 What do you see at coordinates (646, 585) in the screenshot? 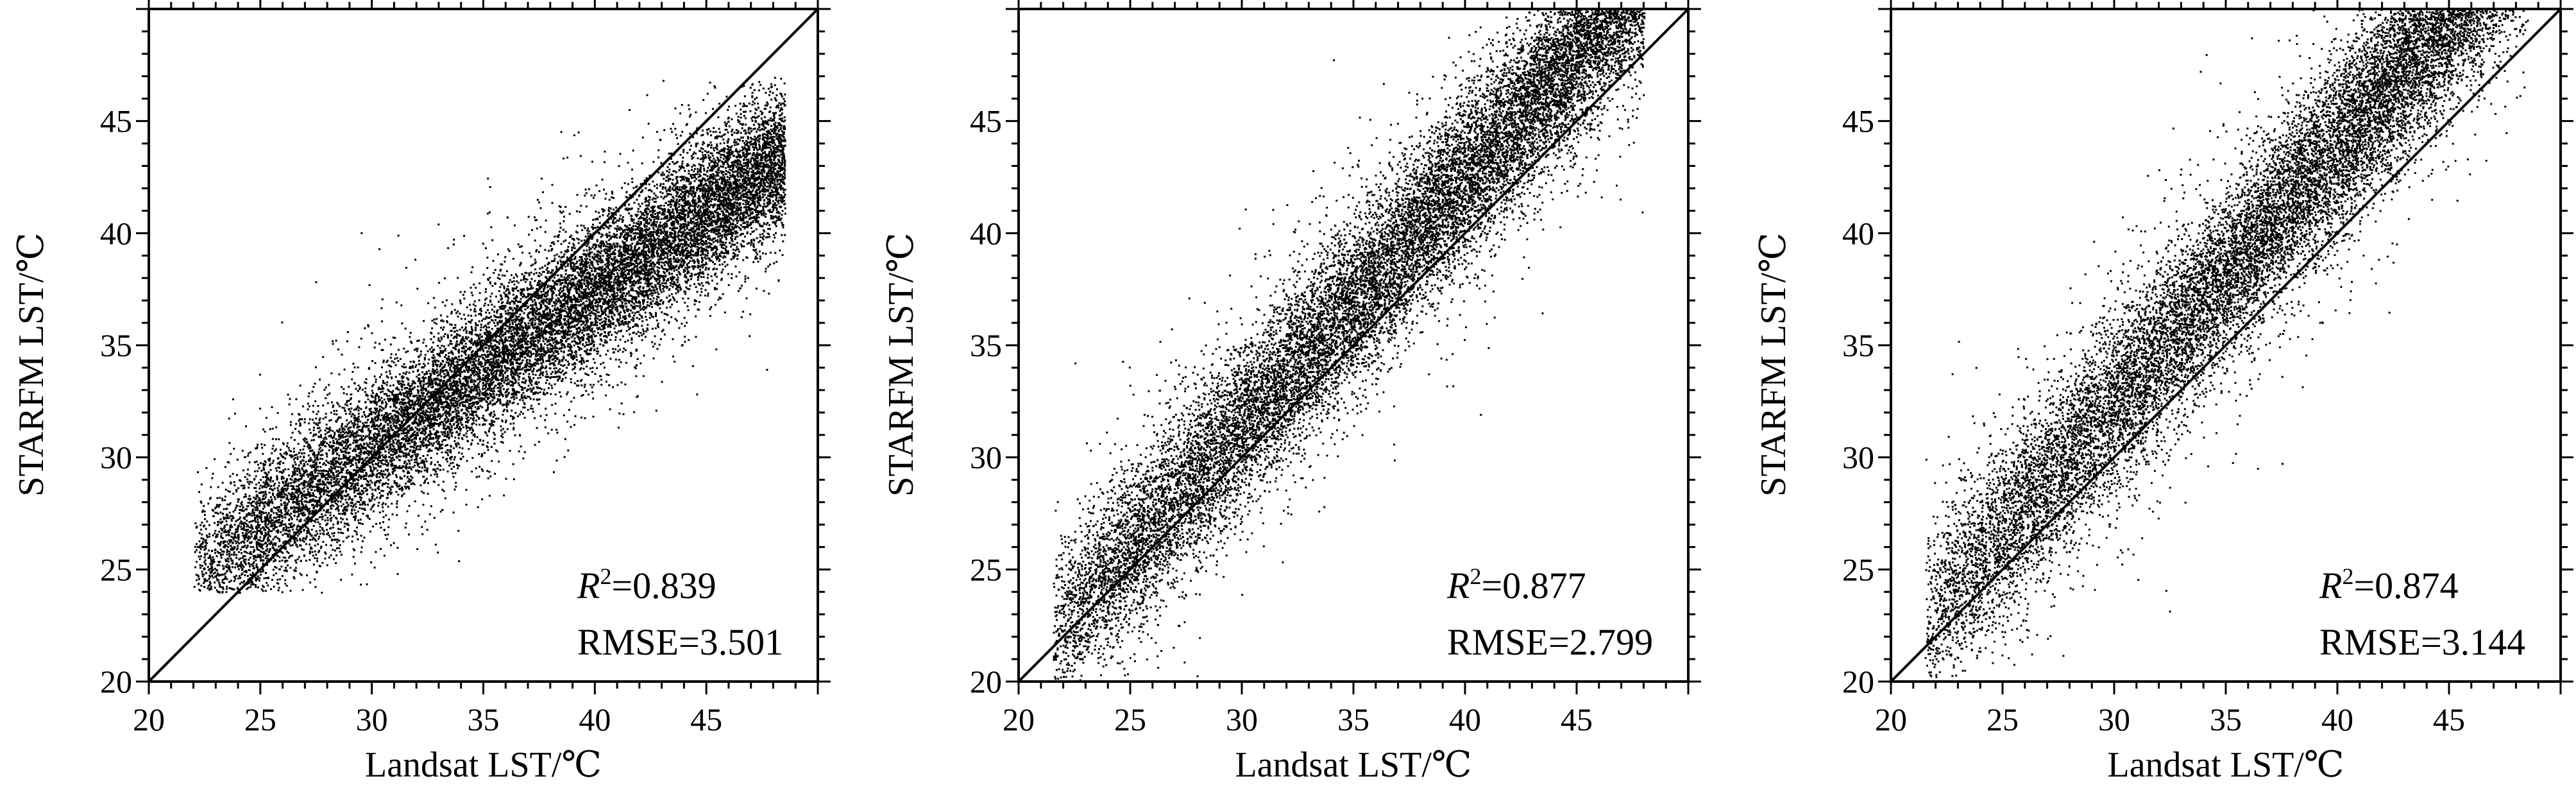
I see `r-squared-label: R2=0.839` at bounding box center [646, 585].